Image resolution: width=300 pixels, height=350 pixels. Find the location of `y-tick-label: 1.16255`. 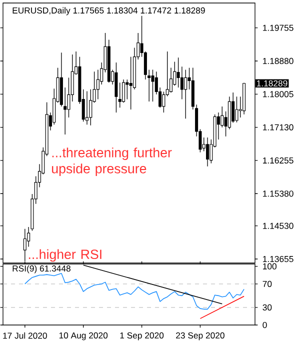

y-tick-label: 1.16255 is located at coordinates (278, 160).